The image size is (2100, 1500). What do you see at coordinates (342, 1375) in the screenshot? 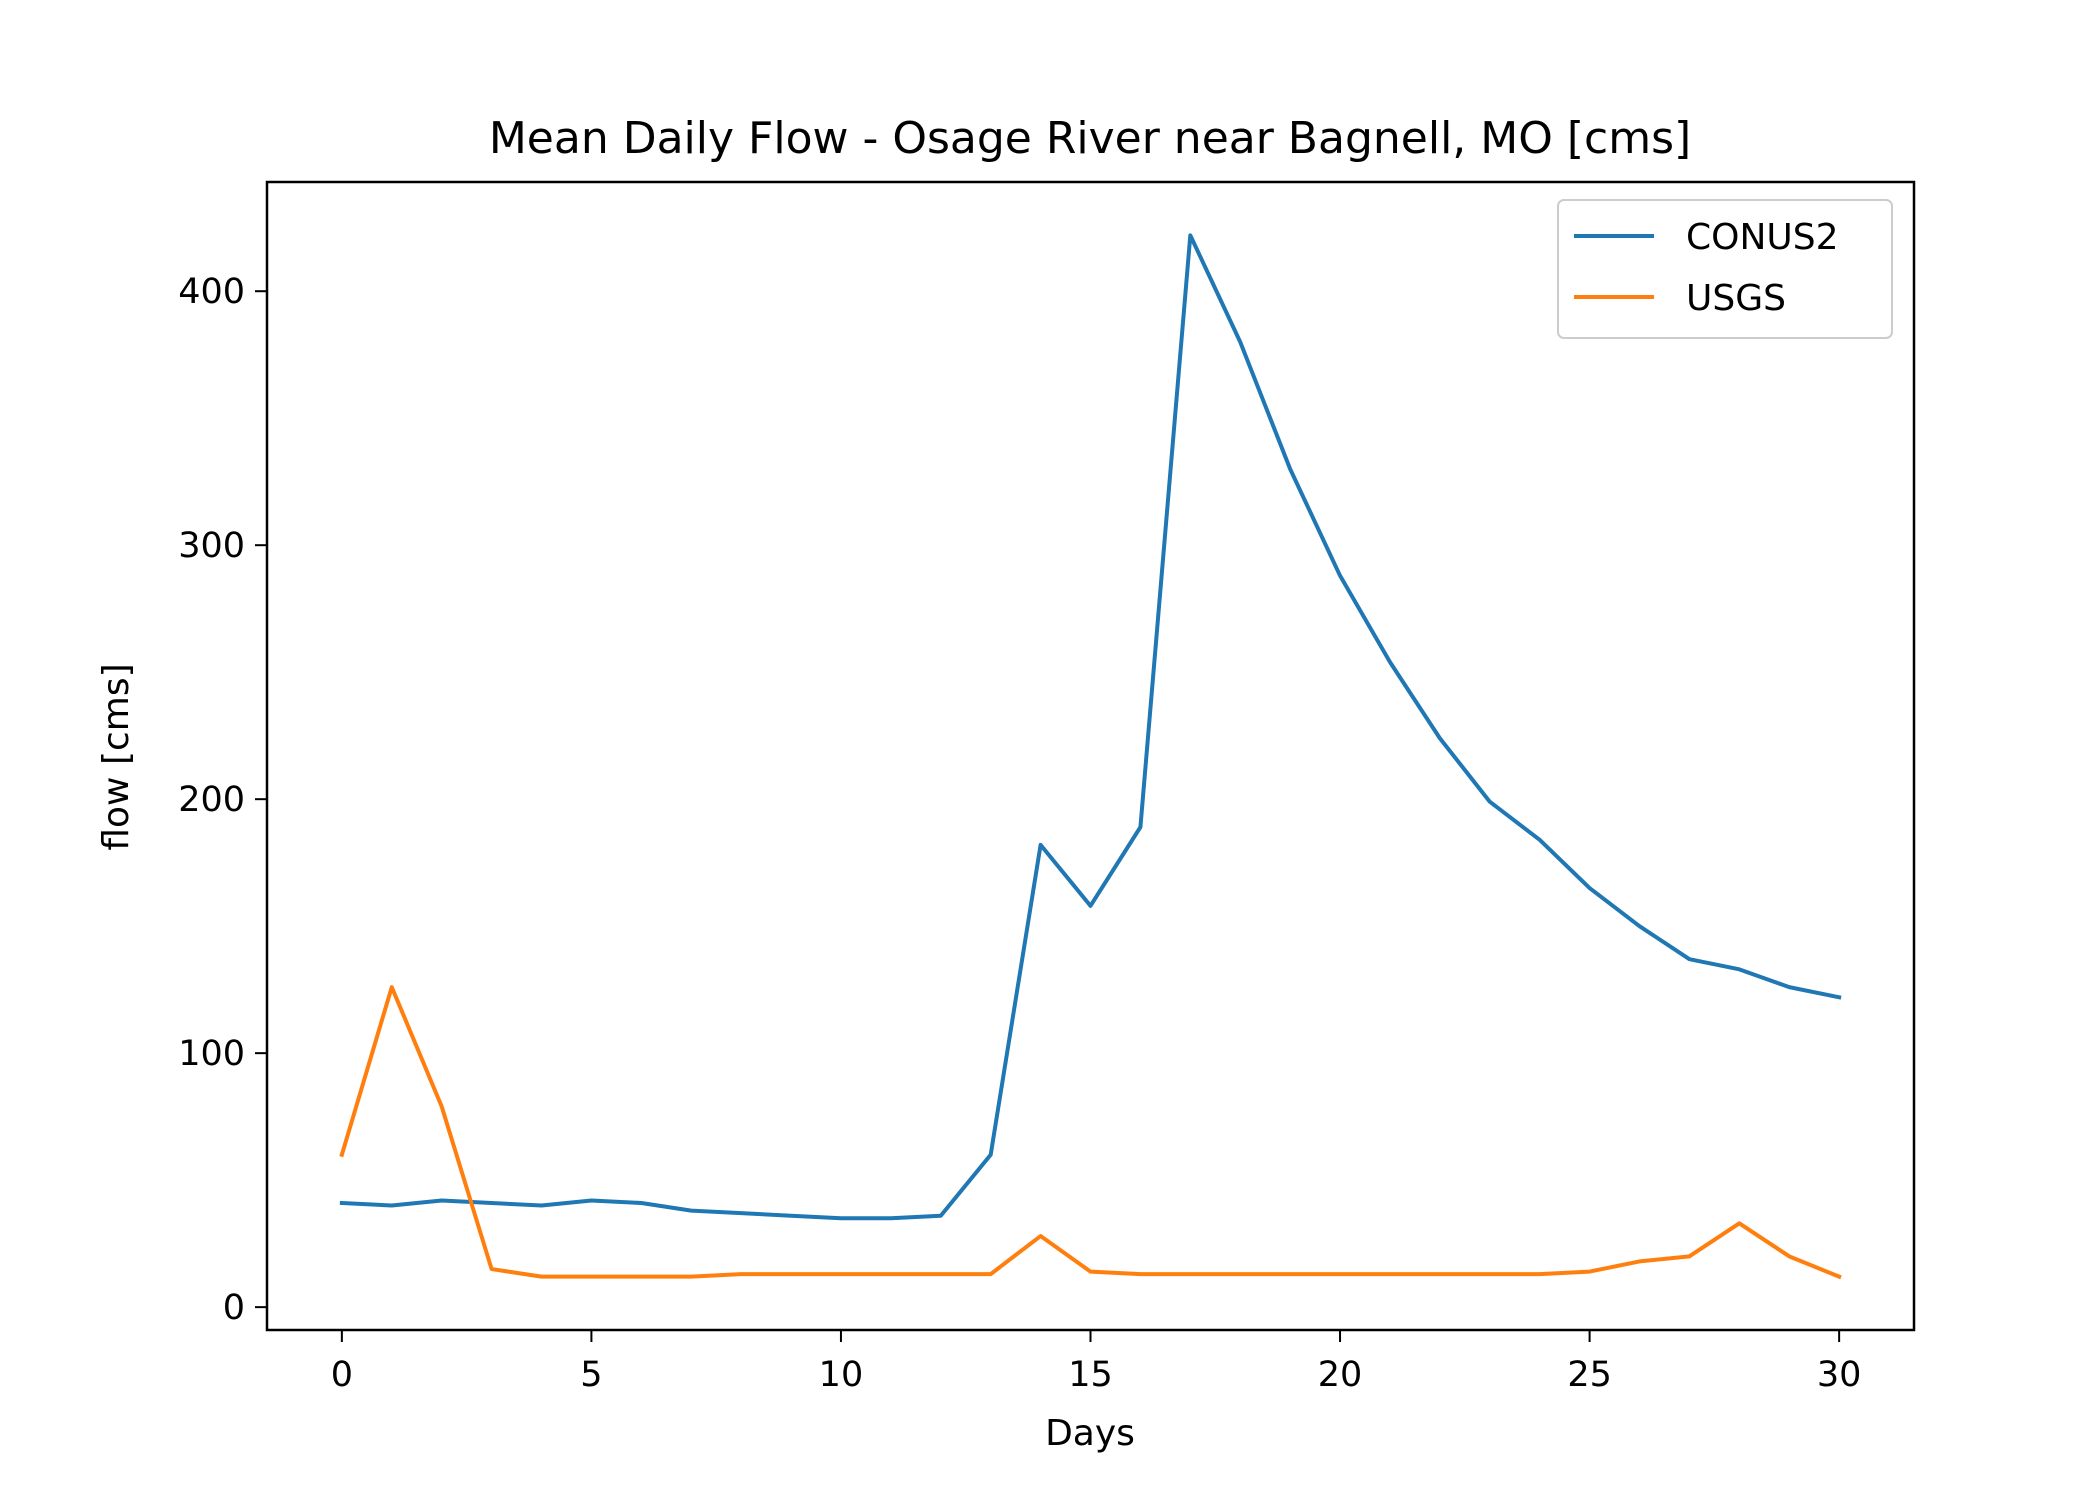
I see `x-tick-label: 0` at bounding box center [342, 1375].